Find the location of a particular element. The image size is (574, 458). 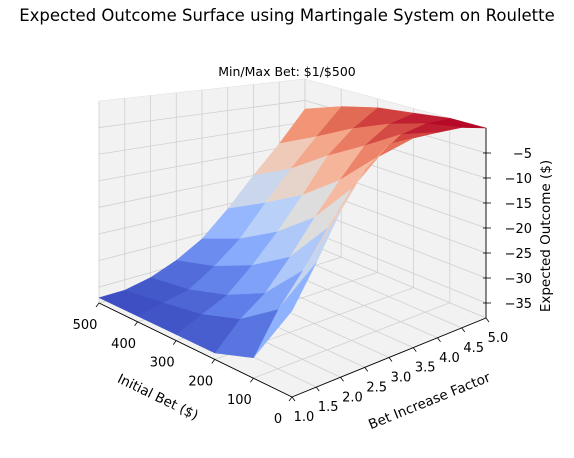

surface-patch is located at coordinates (131, 303).